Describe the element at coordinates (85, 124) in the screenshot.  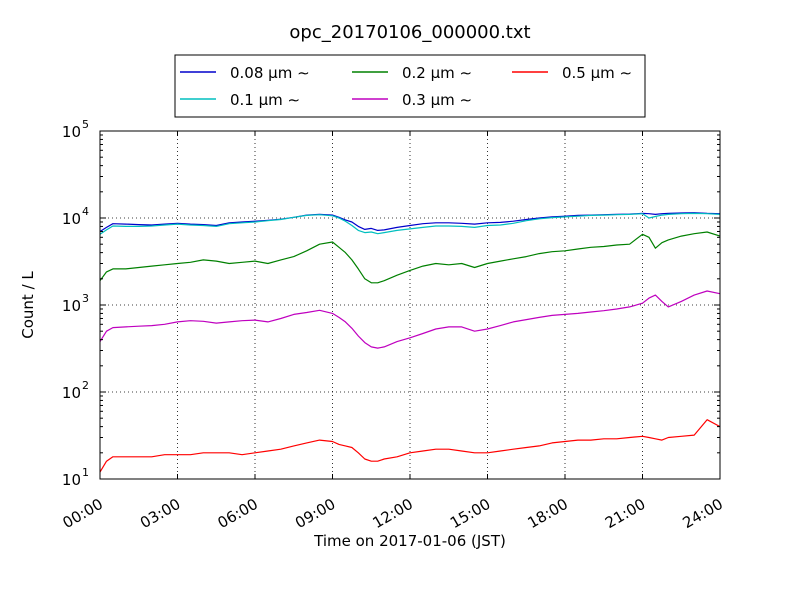
I see `y-tick-label-exponent: 5` at that location.